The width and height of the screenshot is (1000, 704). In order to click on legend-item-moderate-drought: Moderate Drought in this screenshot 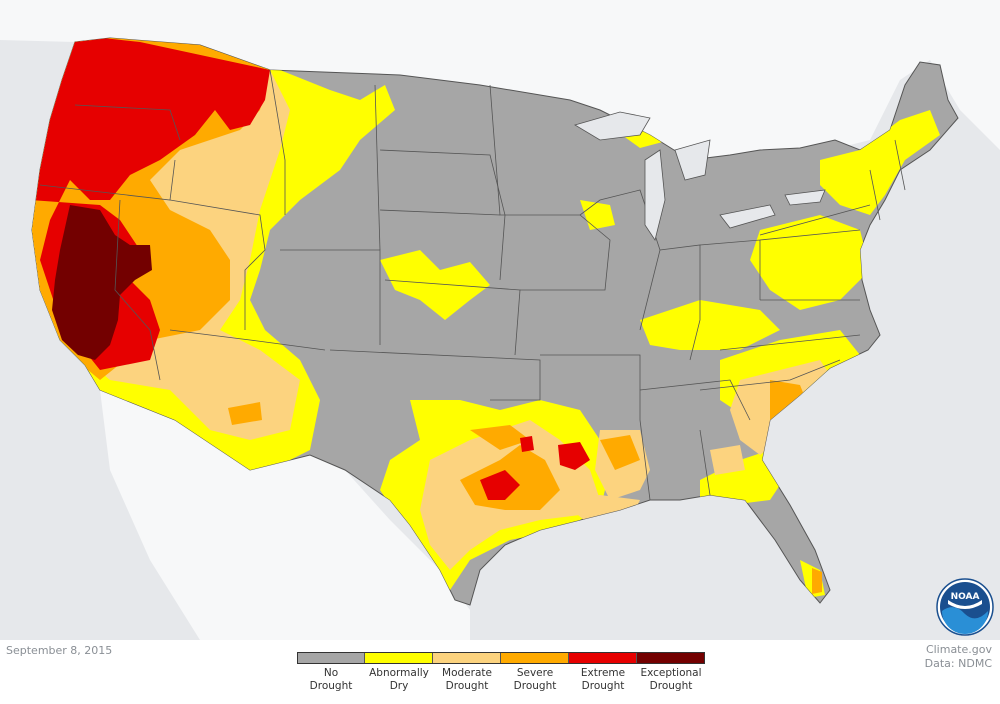, I will do `click(467, 676)`.